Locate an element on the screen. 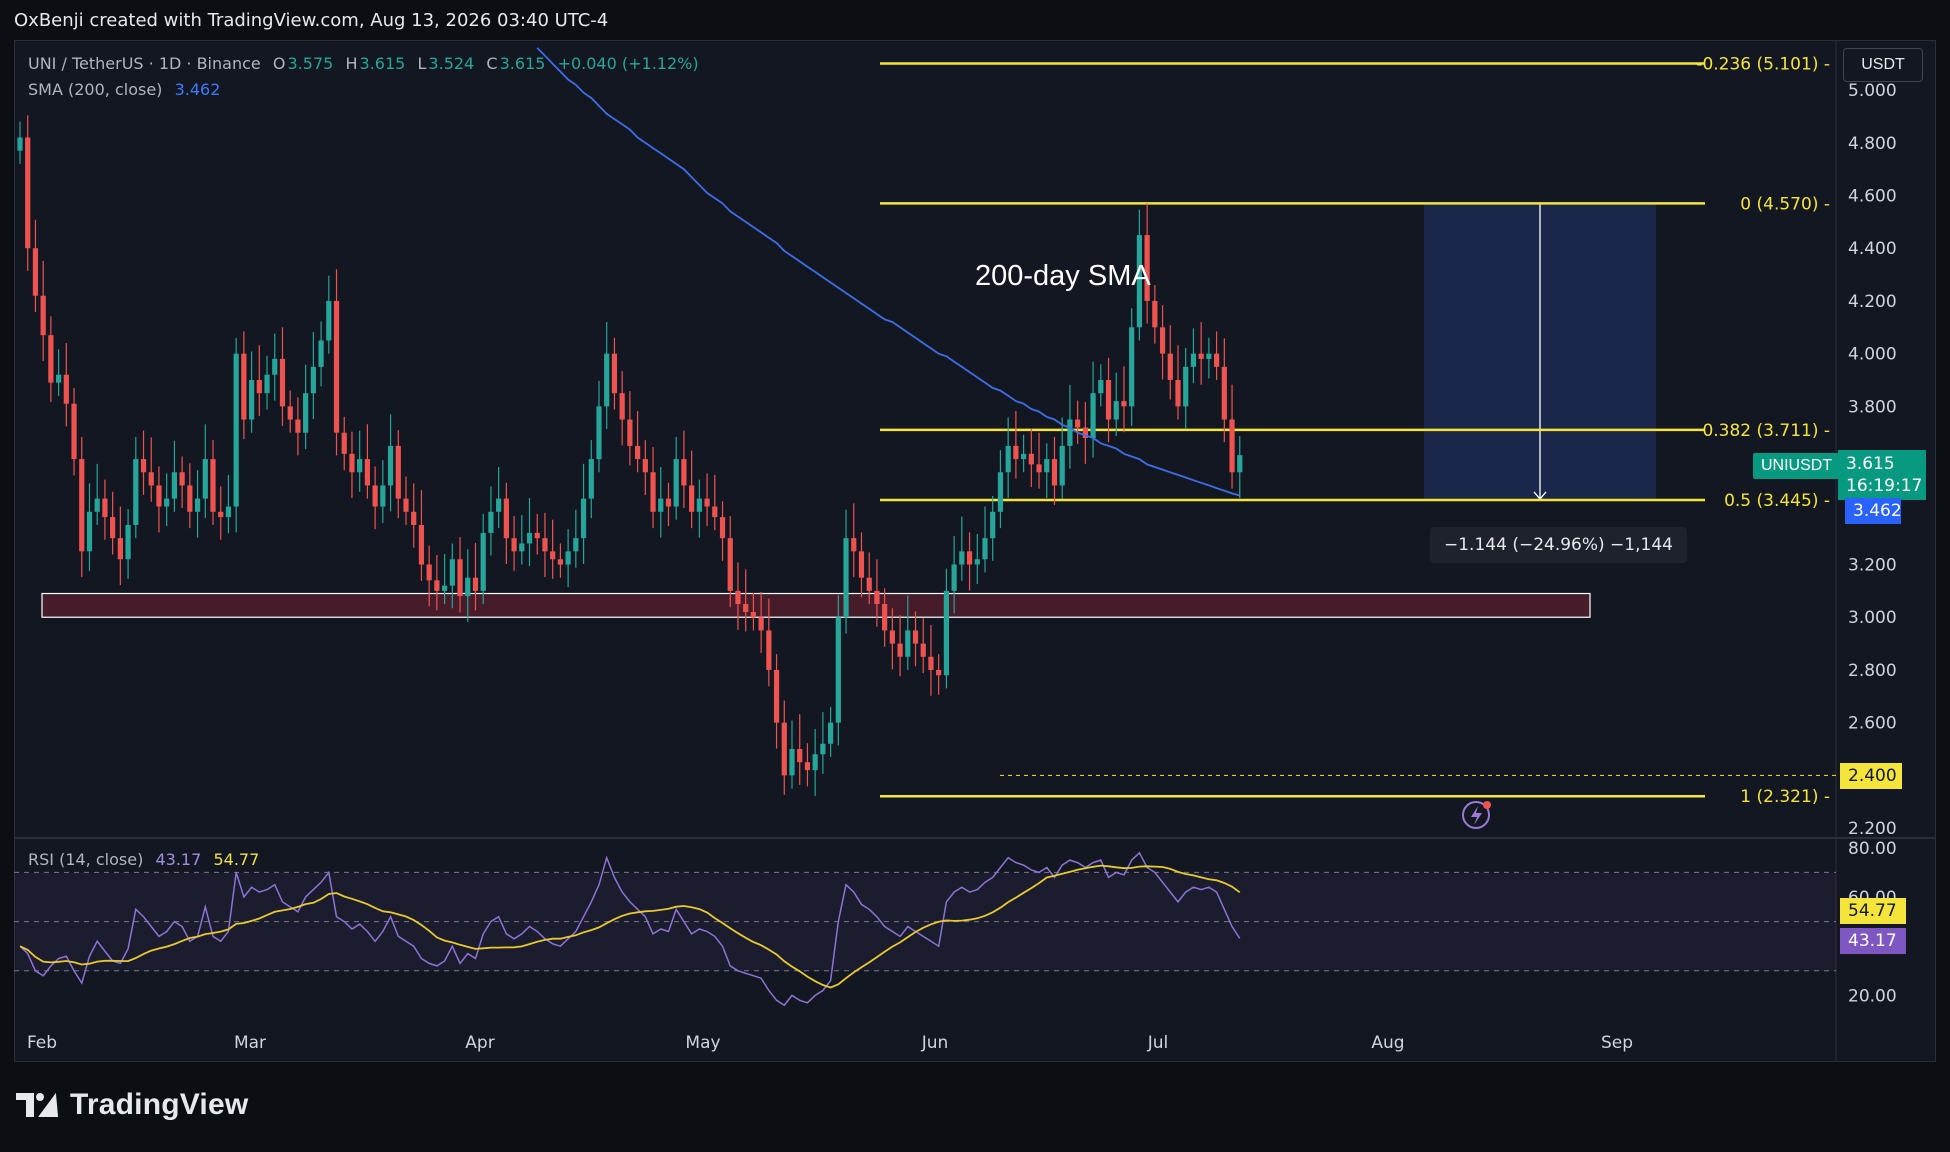  replay-icon-ring is located at coordinates (1476, 815).